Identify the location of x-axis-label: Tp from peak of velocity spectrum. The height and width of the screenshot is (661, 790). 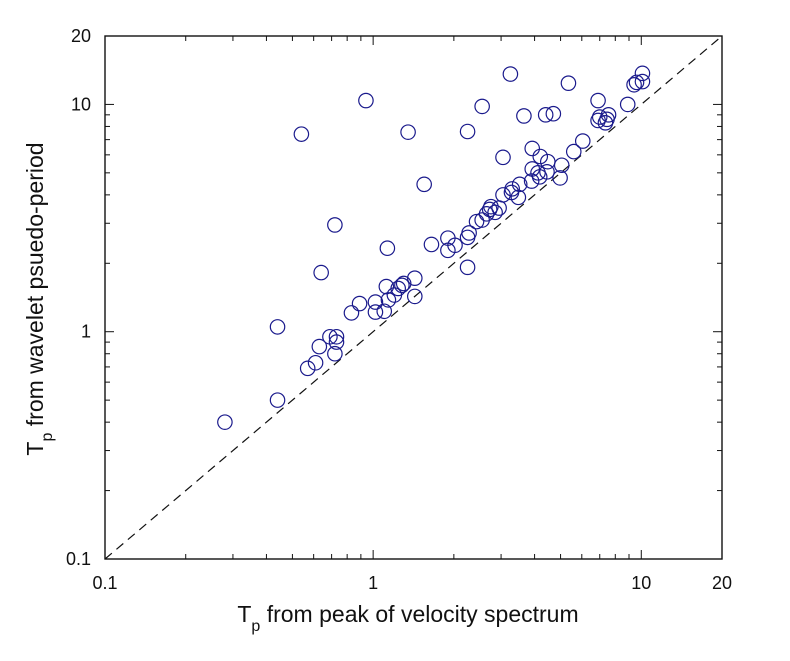
(407, 618).